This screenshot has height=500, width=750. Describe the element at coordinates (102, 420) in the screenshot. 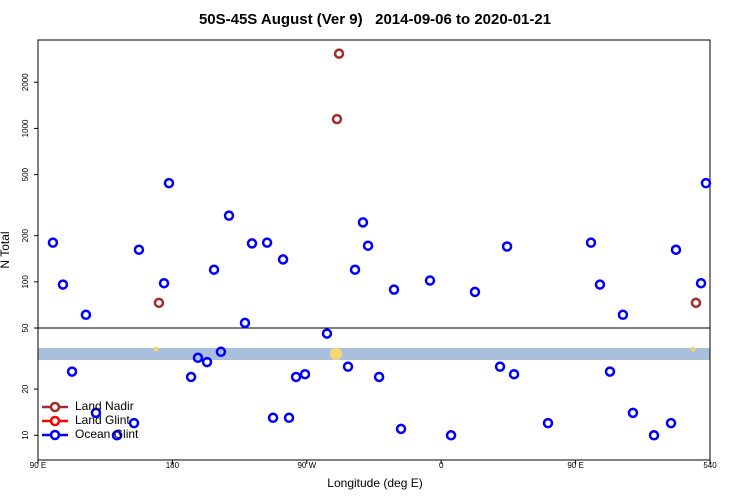

I see `legend-label: Land Glint` at that location.